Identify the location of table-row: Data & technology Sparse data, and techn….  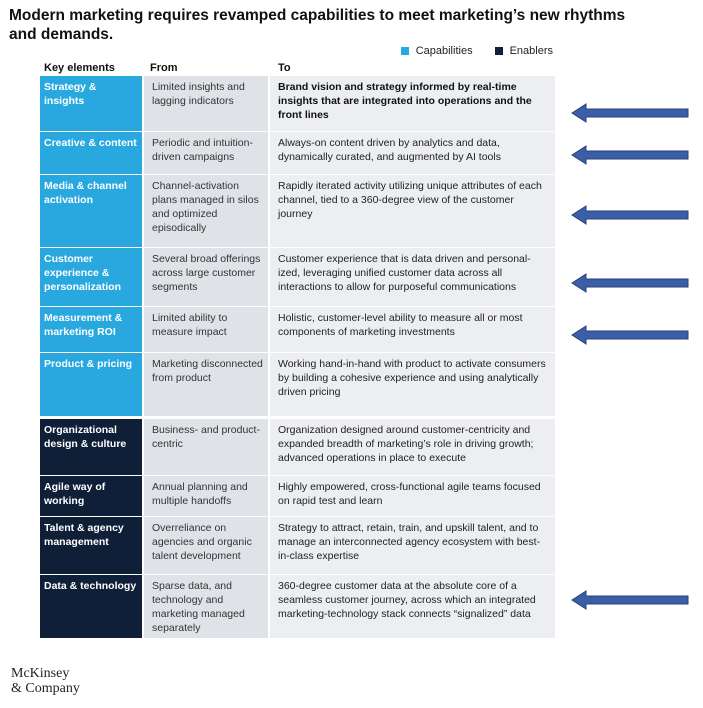
(297, 607).